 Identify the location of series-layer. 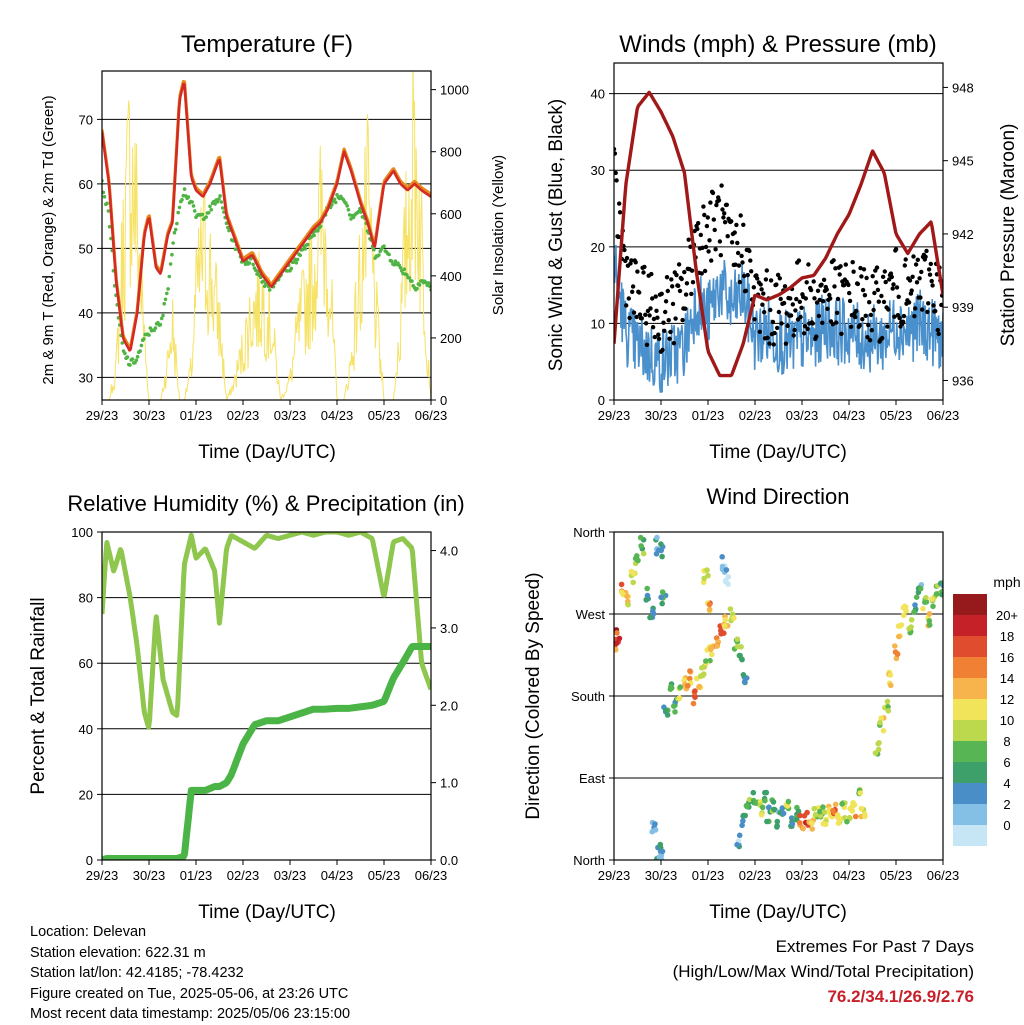
(778, 697).